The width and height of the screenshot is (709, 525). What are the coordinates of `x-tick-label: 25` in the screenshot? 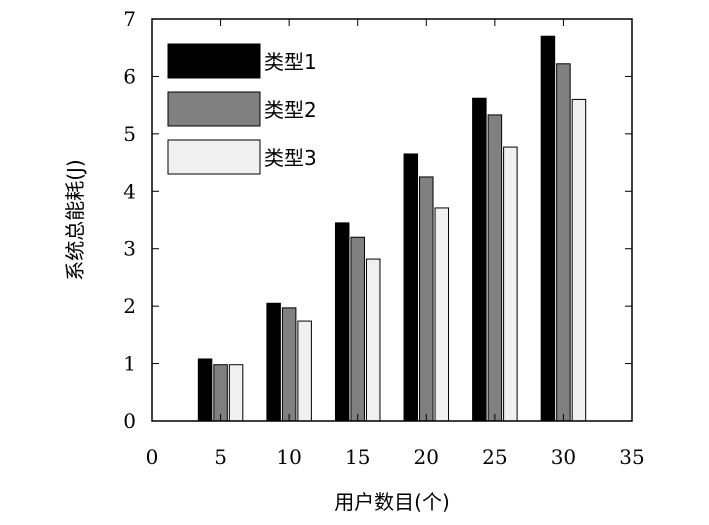 It's located at (494, 457).